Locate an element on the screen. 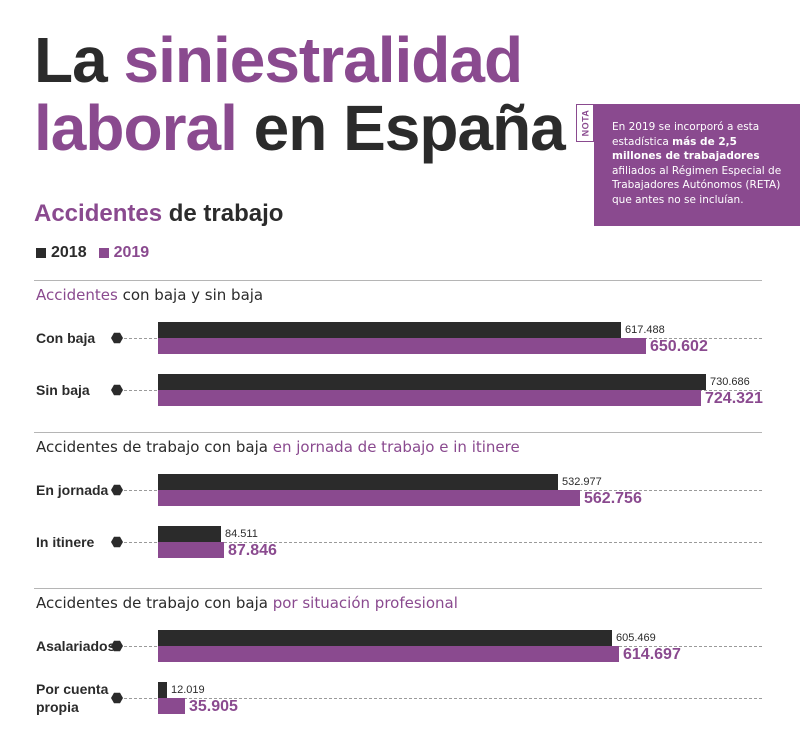  section-title: Accidentes con baja y sin baja is located at coordinates (149, 295).